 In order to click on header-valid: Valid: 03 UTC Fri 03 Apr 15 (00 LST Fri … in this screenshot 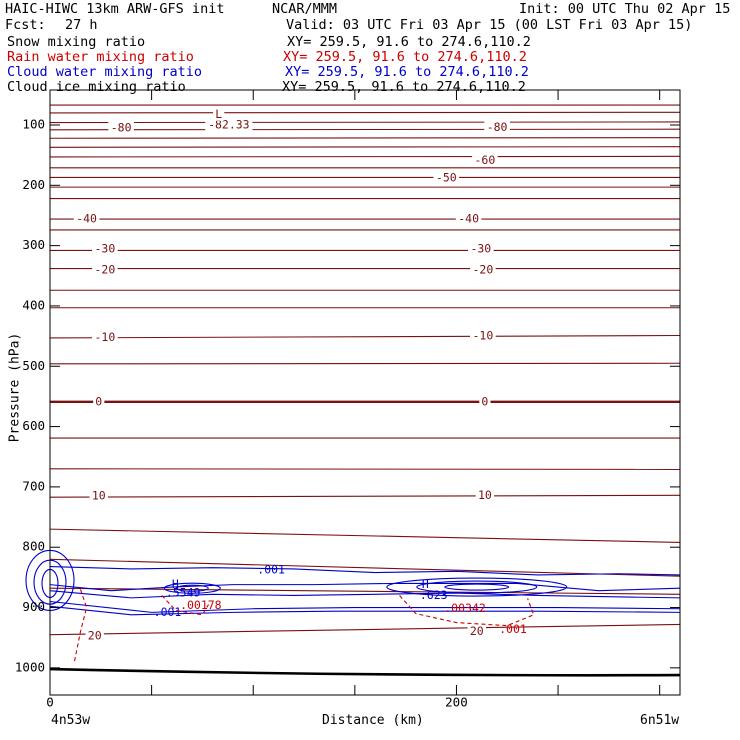, I will do `click(489, 25)`.